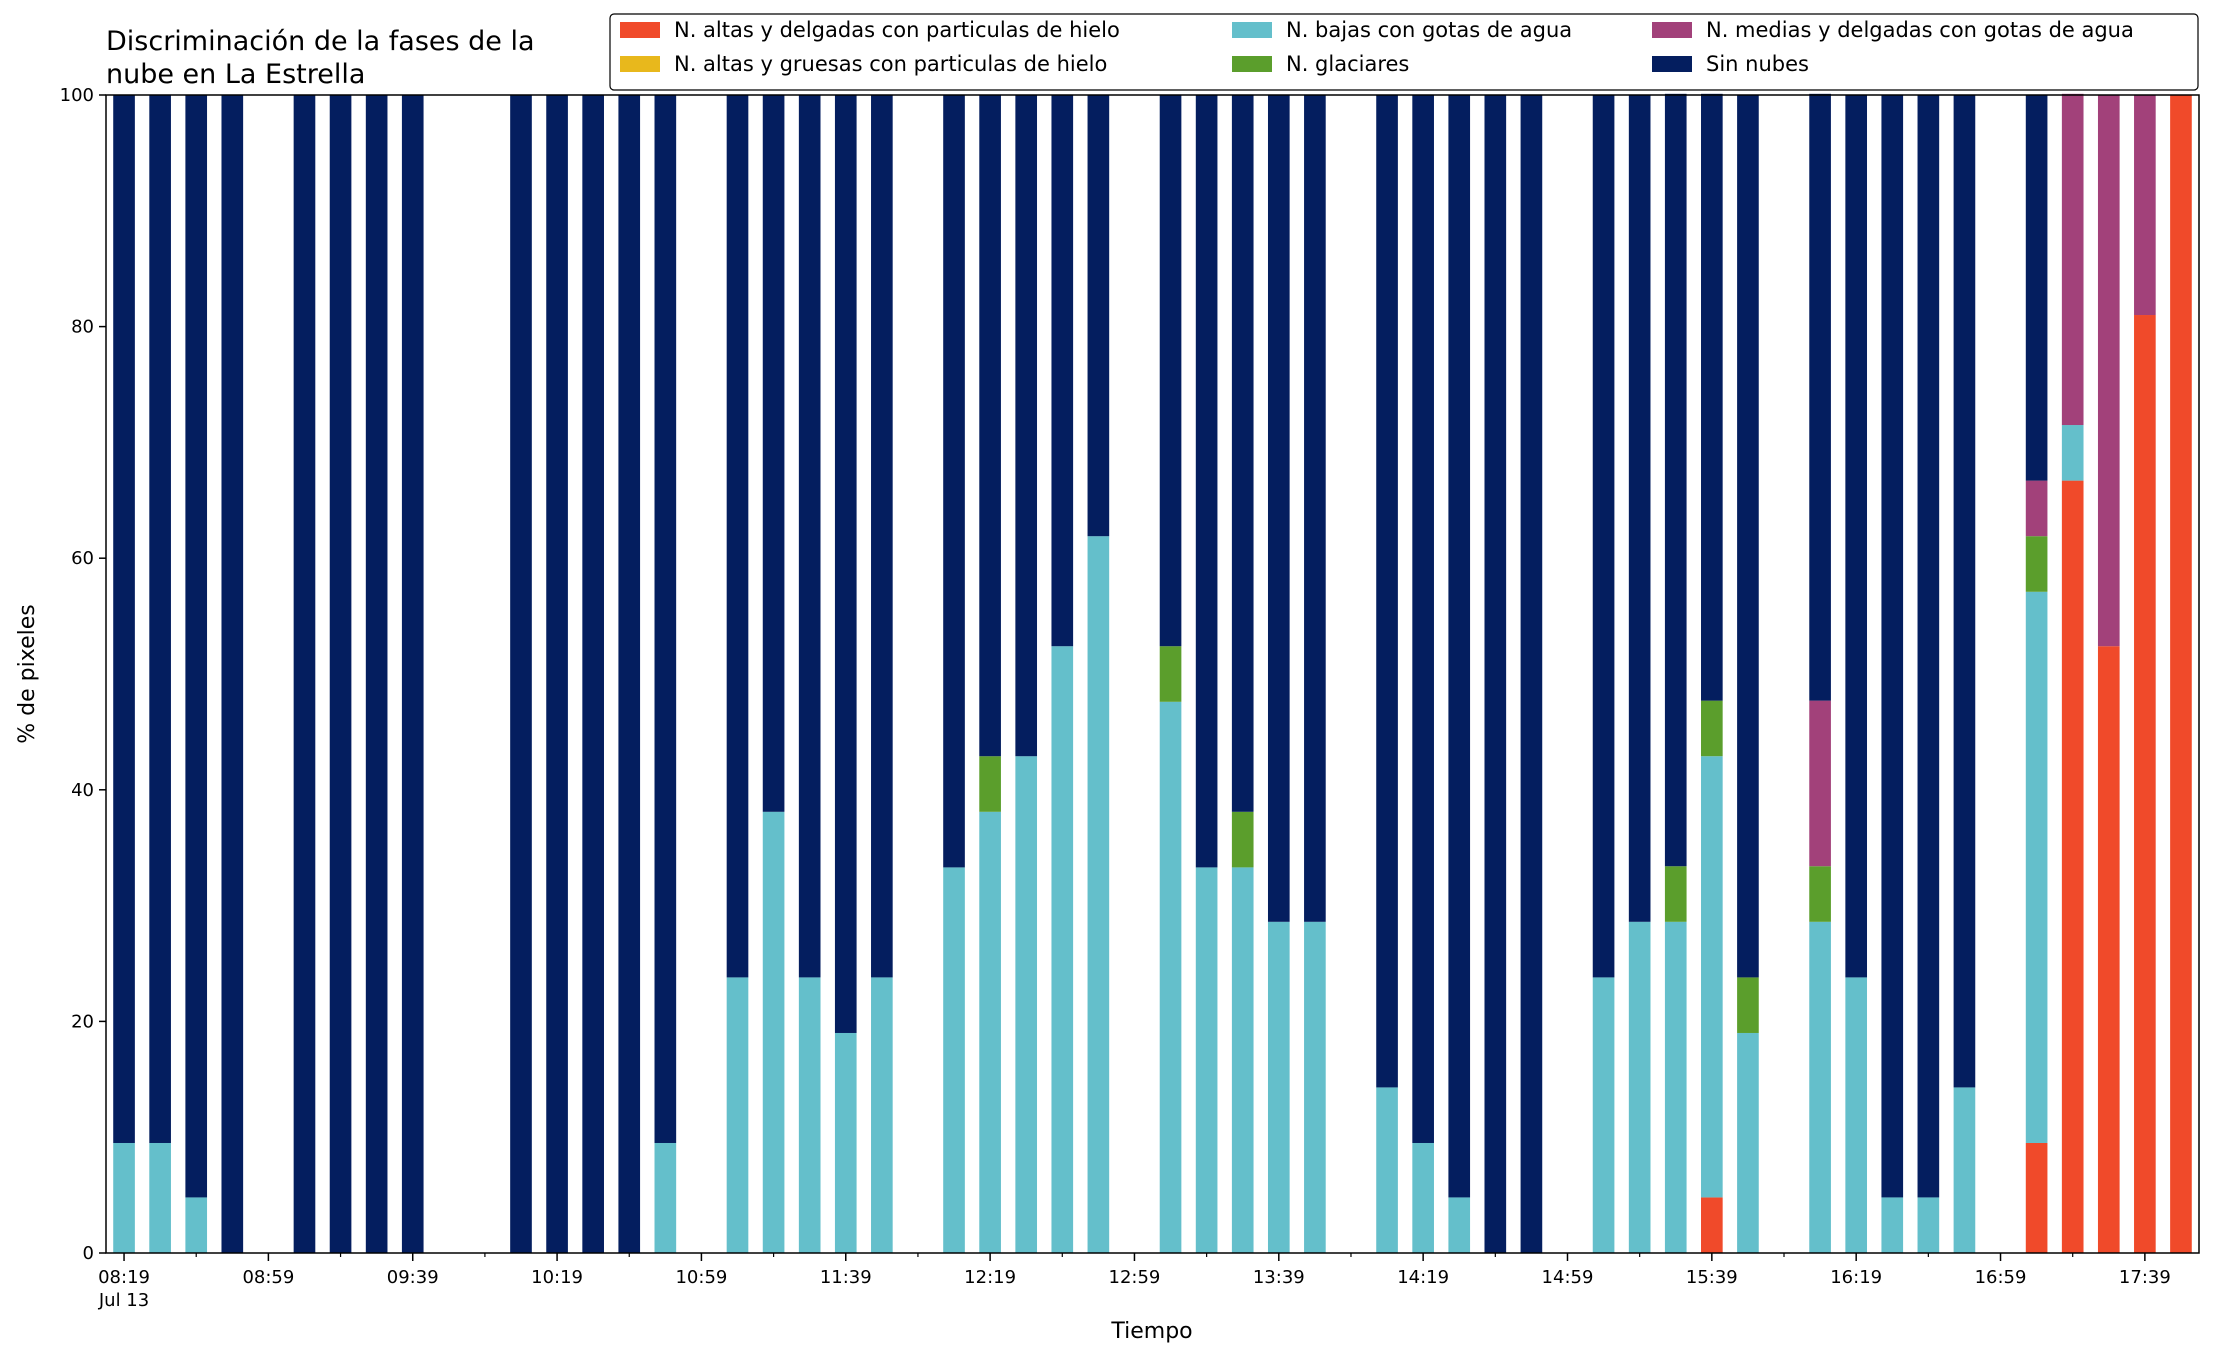 The height and width of the screenshot is (1355, 2216). I want to click on chart-title-line-1: Discriminación de la fases de la, so click(320, 41).